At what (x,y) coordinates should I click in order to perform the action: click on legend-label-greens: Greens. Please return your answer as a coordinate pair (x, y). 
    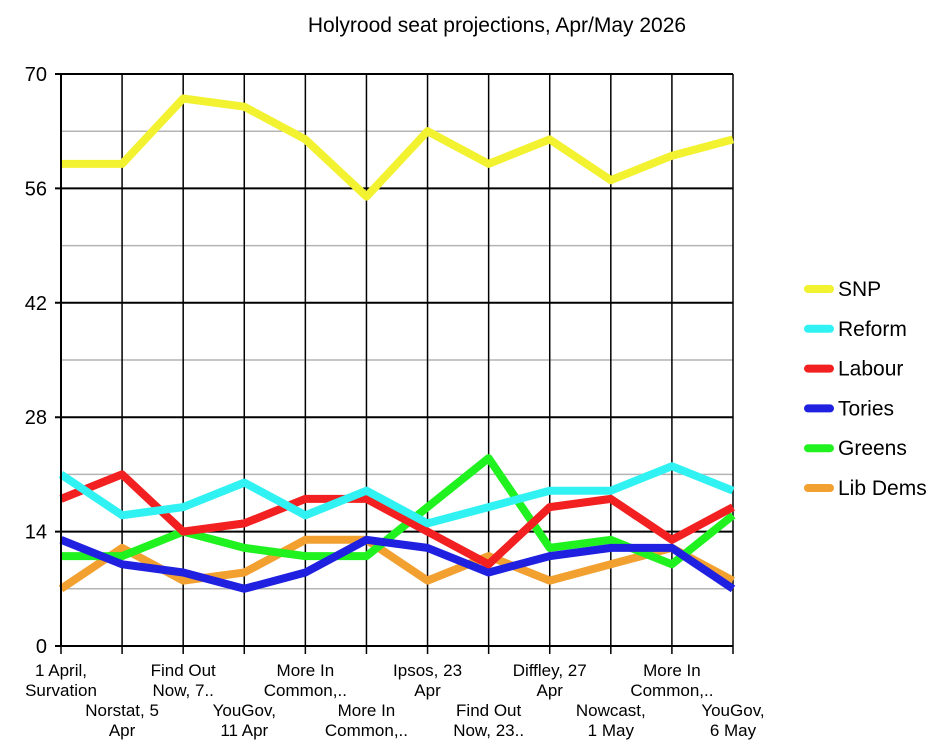
    Looking at the image, I should click on (872, 448).